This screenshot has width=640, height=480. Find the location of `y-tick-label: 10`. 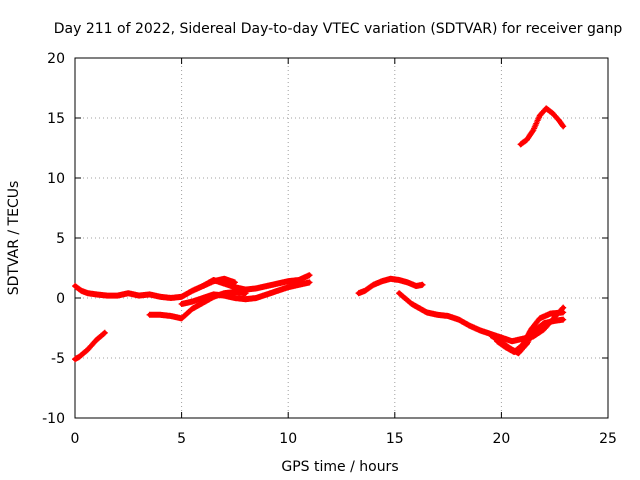

y-tick-label: 10 is located at coordinates (56, 179).